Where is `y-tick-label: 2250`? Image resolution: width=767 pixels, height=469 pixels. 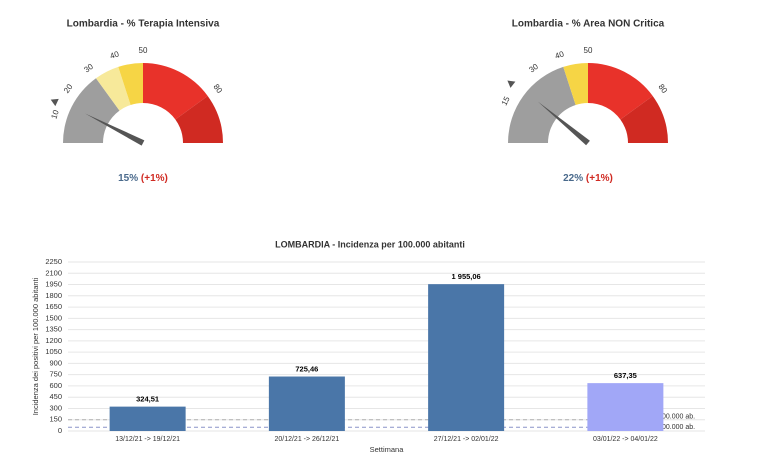 y-tick-label: 2250 is located at coordinates (53, 261).